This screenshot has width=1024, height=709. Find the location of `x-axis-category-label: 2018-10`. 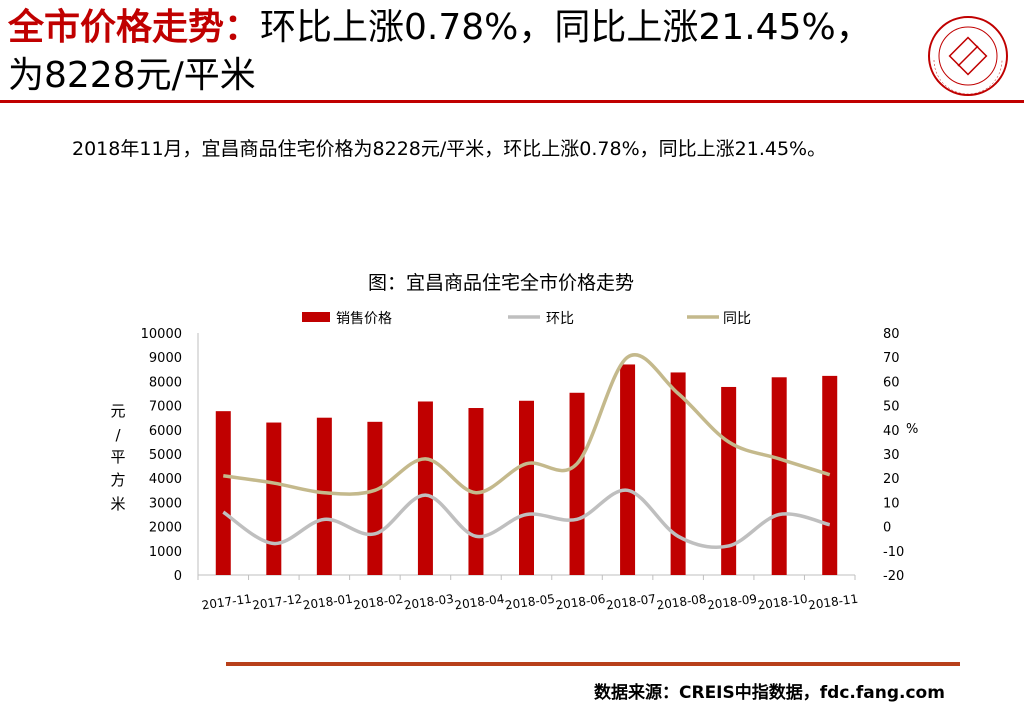

x-axis-category-label: 2018-10 is located at coordinates (783, 602).